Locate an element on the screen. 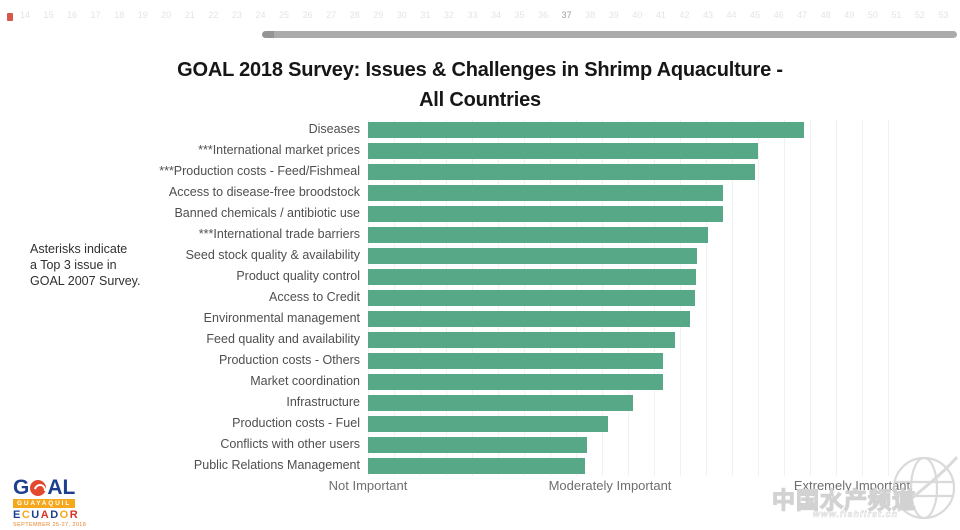 This screenshot has height=530, width=960. logo-country-letter: O is located at coordinates (64, 515).